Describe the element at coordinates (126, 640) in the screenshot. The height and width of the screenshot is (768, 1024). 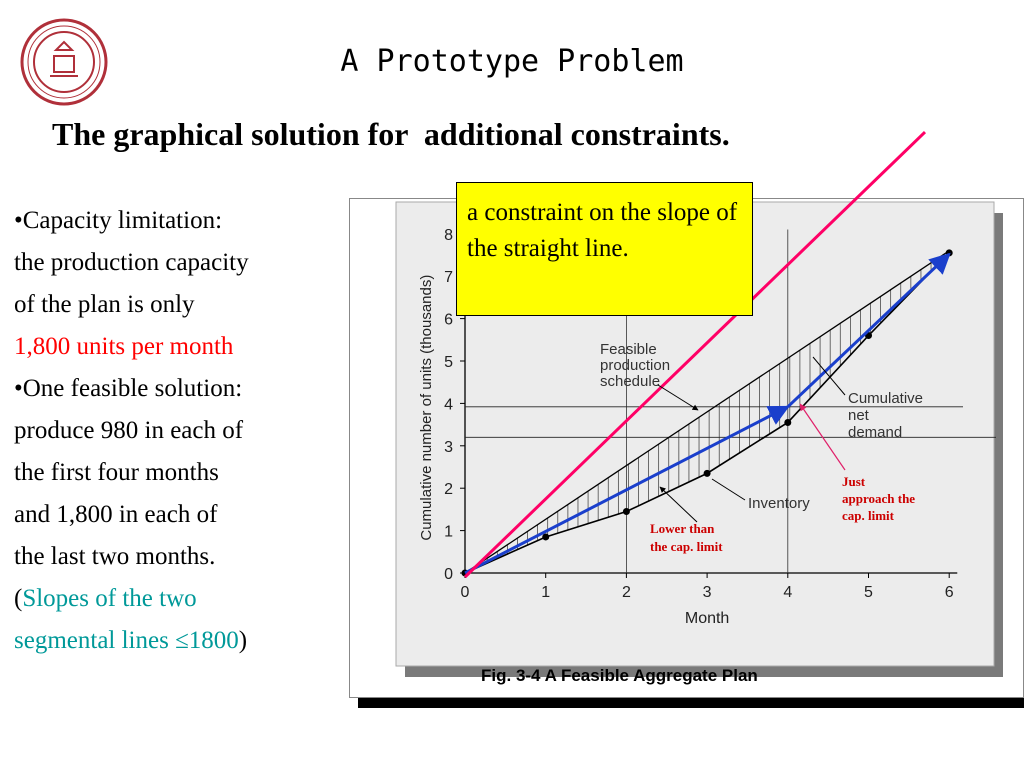
I see `slopes-note-2: segmental lines ≤1800` at that location.